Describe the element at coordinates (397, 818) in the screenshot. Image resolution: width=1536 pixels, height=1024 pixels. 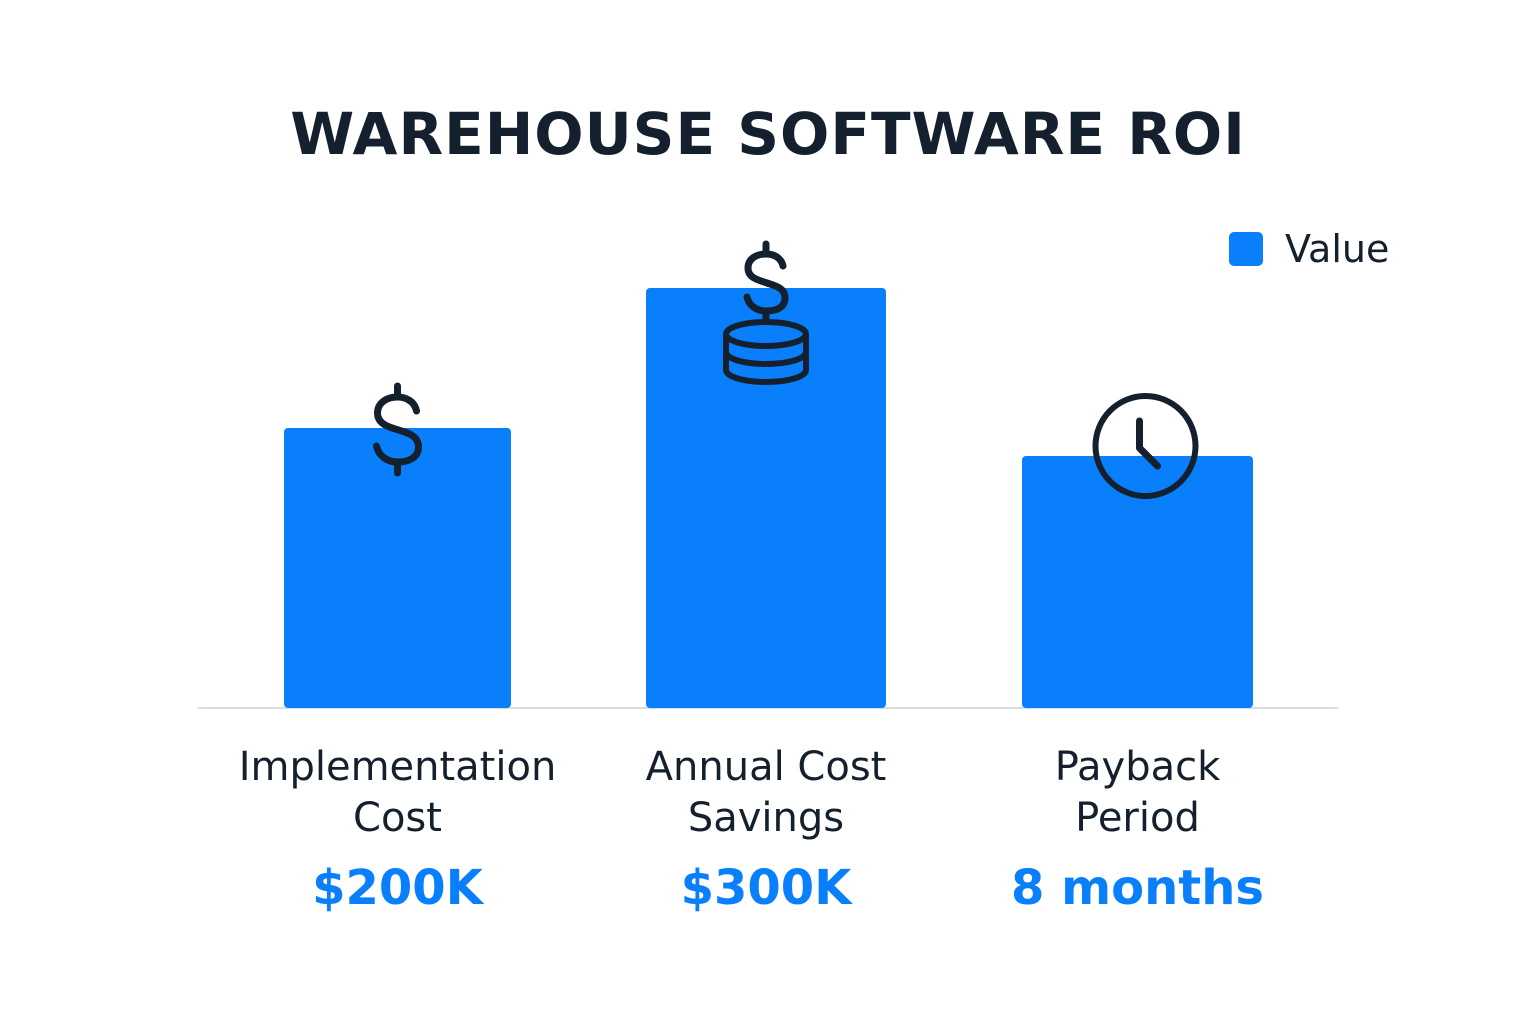
I see `category-label-1-line-2: Cost` at that location.